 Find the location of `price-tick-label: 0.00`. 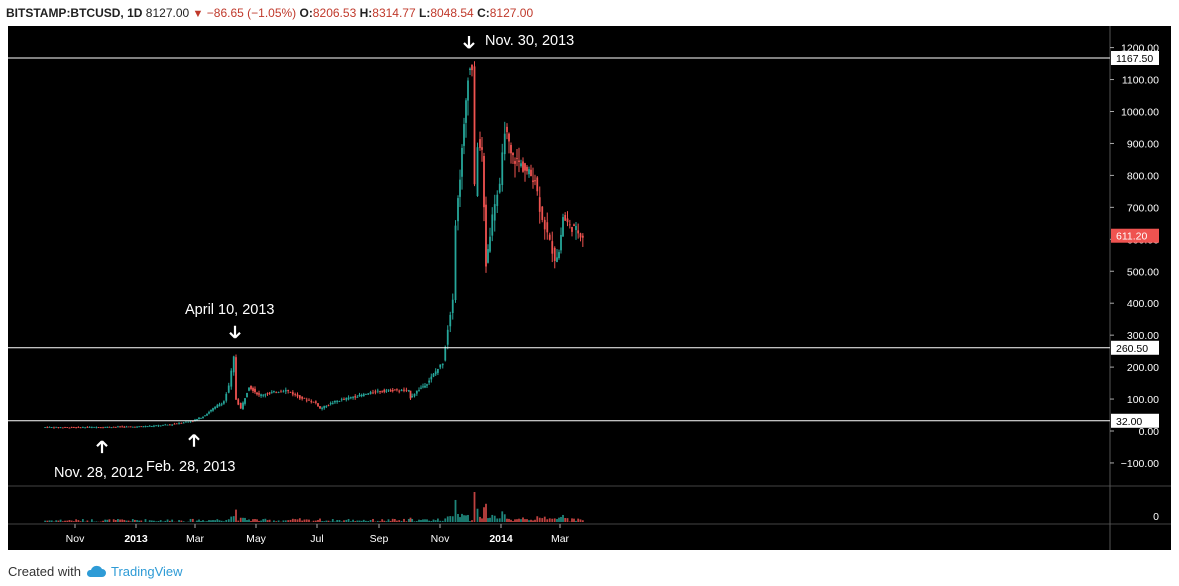

price-tick-label: 0.00 is located at coordinates (1149, 432).